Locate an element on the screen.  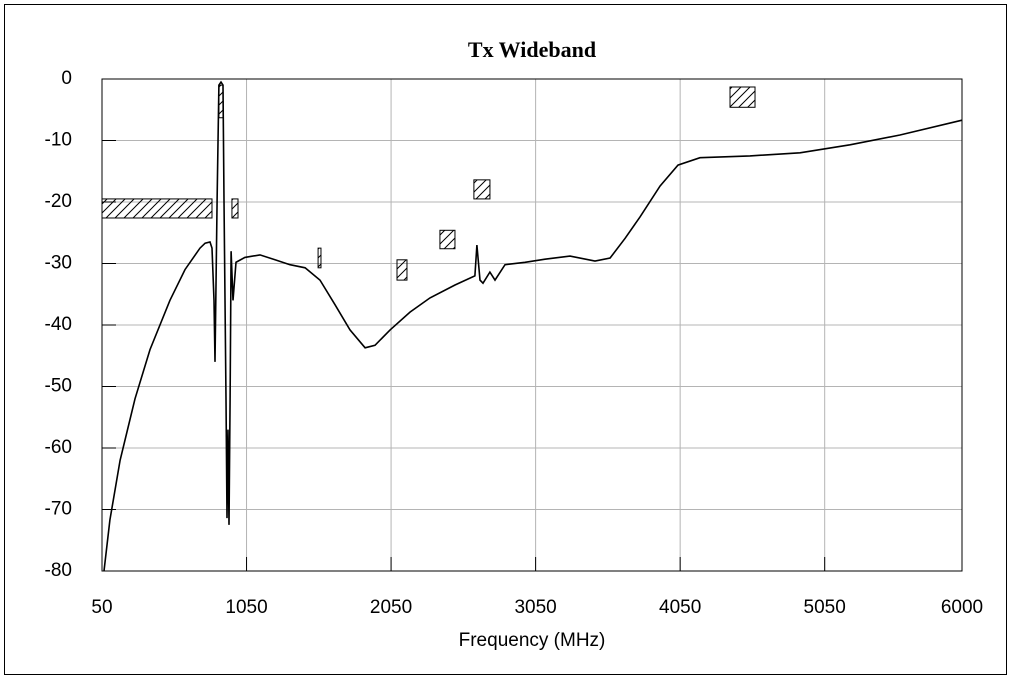
chart-title: Tx Wideband is located at coordinates (532, 49).